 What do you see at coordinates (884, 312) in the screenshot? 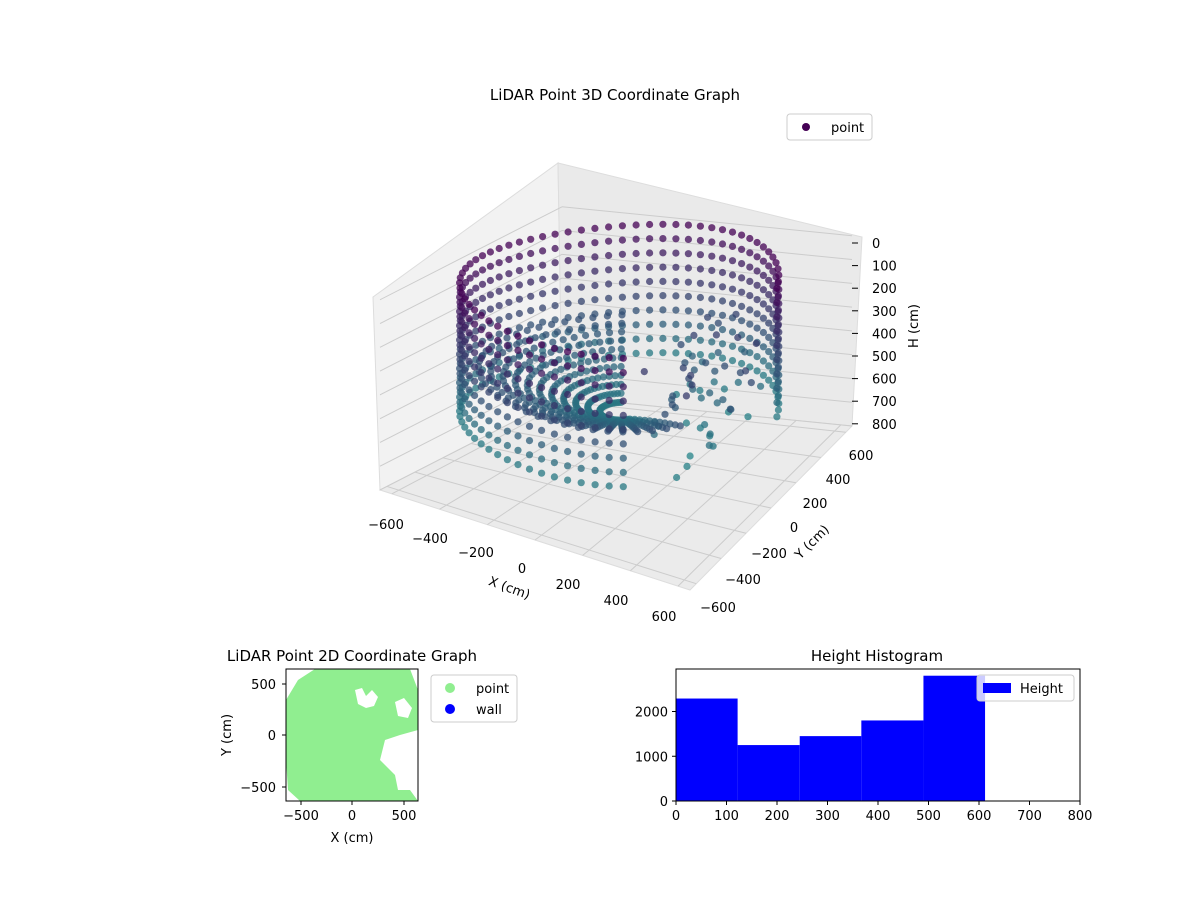
I see `tick-label: 300` at bounding box center [884, 312].